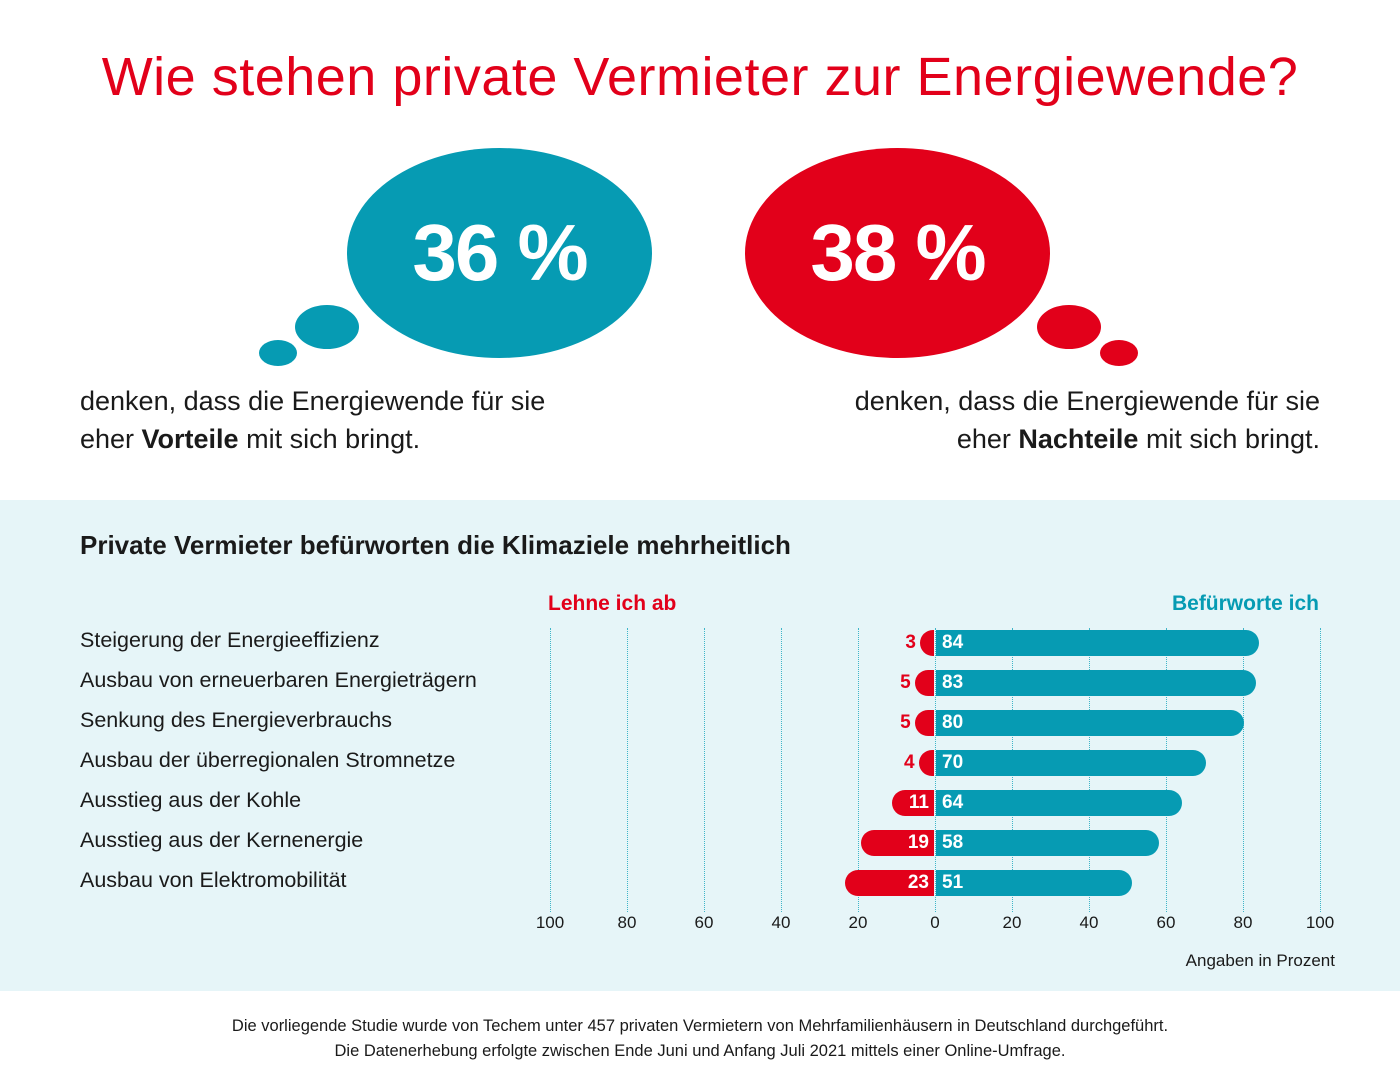 The image size is (1400, 1087). Describe the element at coordinates (918, 842) in the screenshot. I see `value-label-reject: 19` at that location.